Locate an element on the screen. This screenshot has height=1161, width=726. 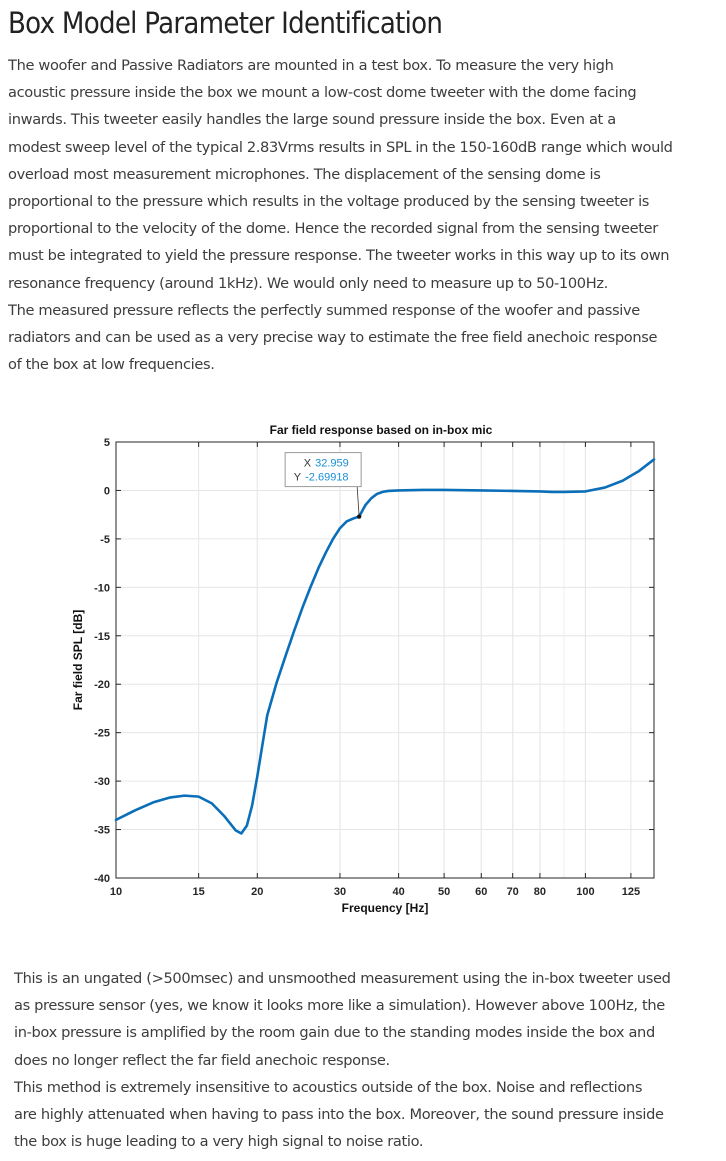
y-tick-label: -40 is located at coordinates (102, 879).